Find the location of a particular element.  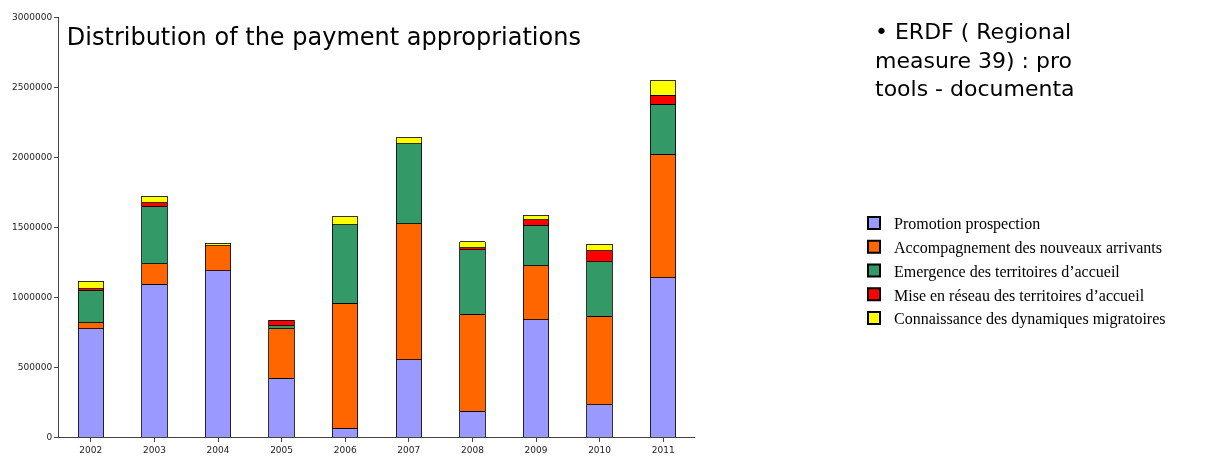

legend-label: Connaissance des dynamiques migratoires is located at coordinates (1030, 319).